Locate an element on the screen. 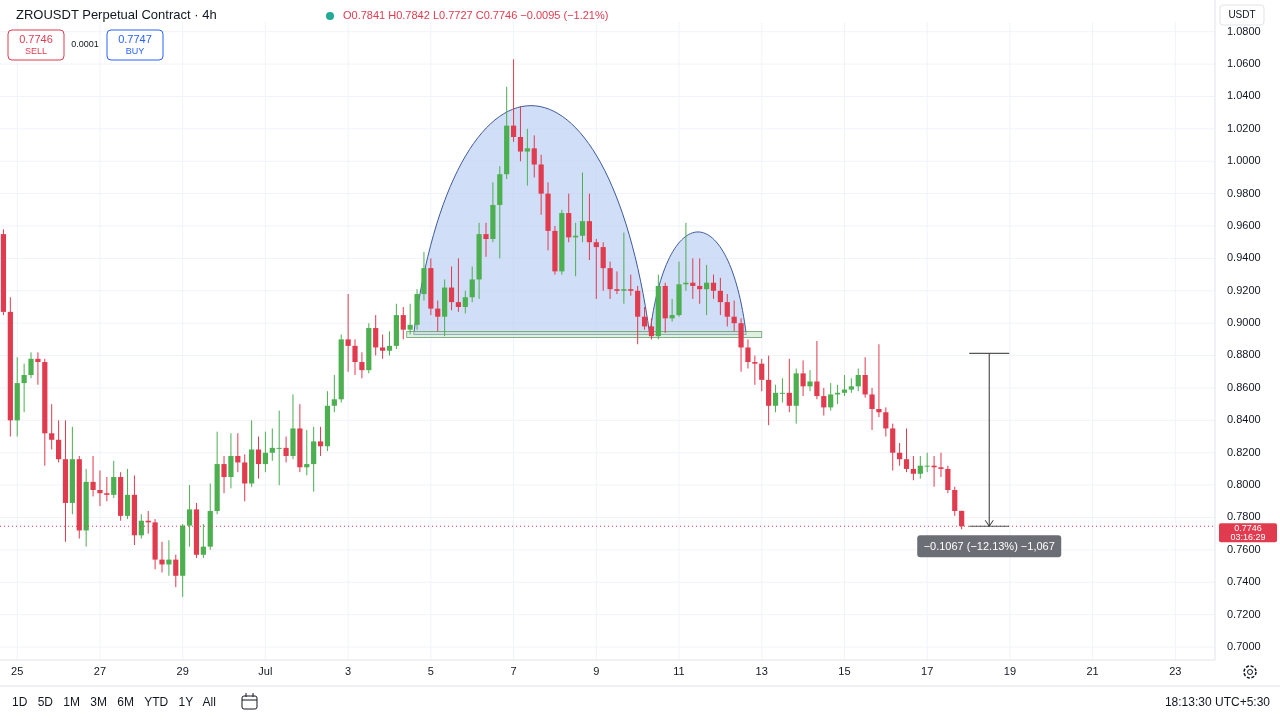  text: 03:16:29 is located at coordinates (1248, 536).